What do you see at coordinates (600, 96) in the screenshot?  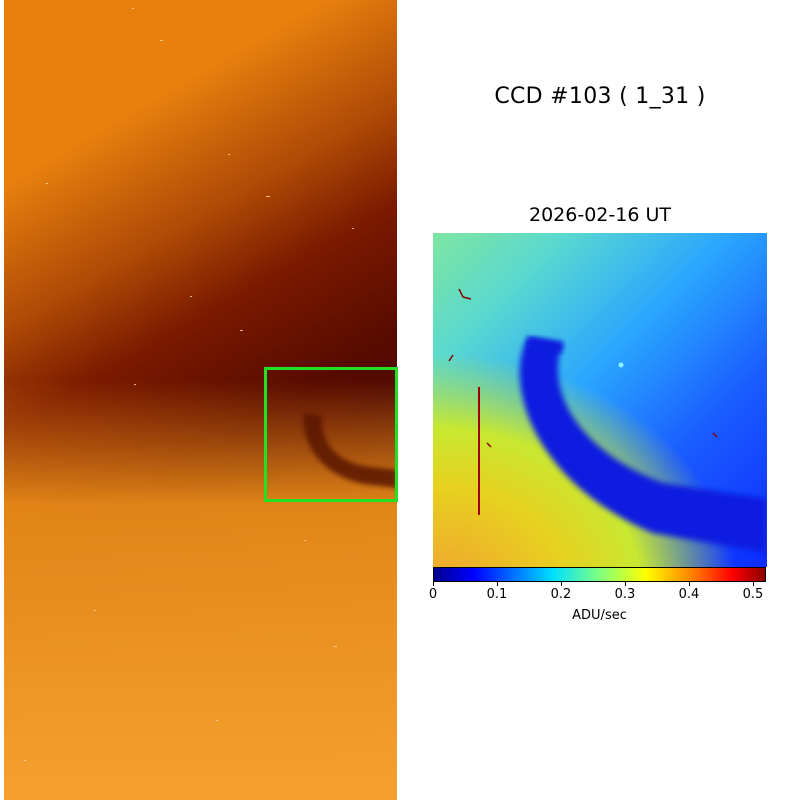 I see `ccd-title: CCD #103 ( 1_31 )` at bounding box center [600, 96].